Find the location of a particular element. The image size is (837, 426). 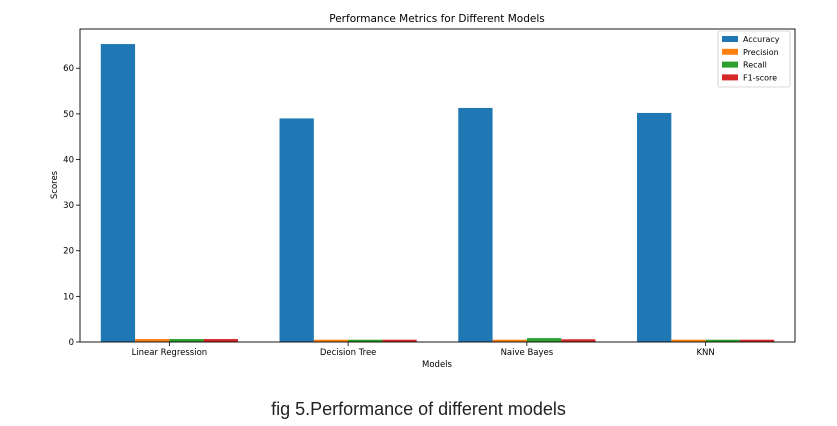

chart-title: Performance Metrics for Different Models is located at coordinates (436, 19).